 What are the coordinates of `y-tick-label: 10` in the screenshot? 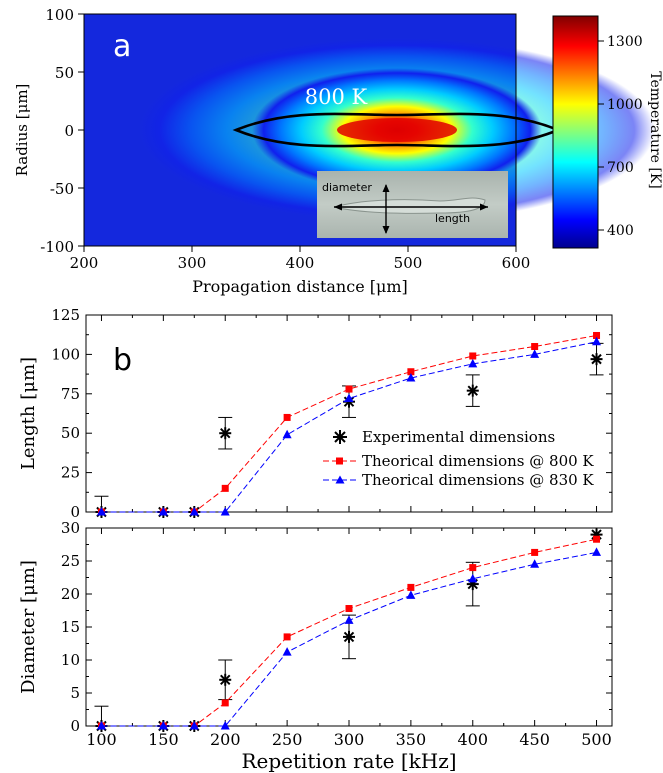 It's located at (70, 660).